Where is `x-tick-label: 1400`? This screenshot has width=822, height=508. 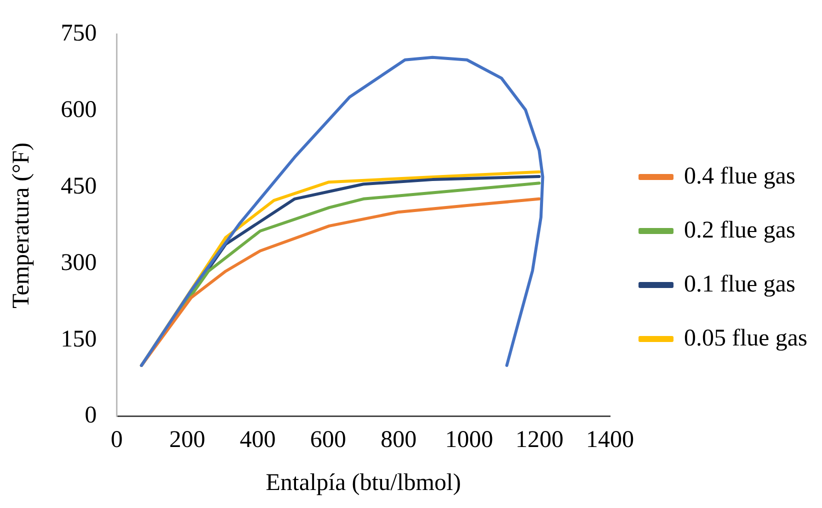 x-tick-label: 1400 is located at coordinates (610, 440).